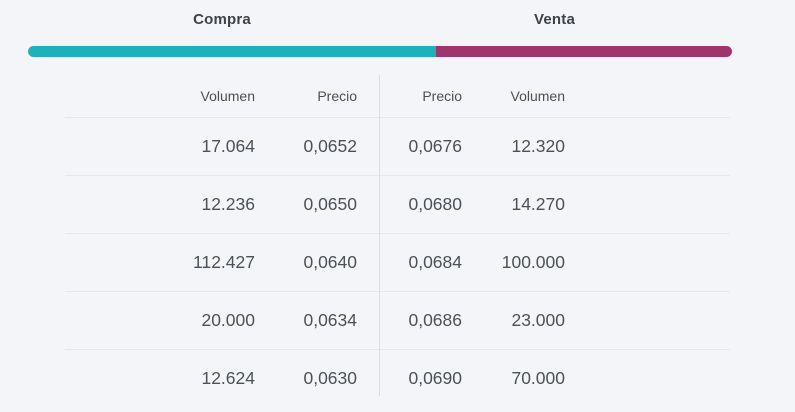  I want to click on venta-precio-value: 0,0680, so click(435, 204).